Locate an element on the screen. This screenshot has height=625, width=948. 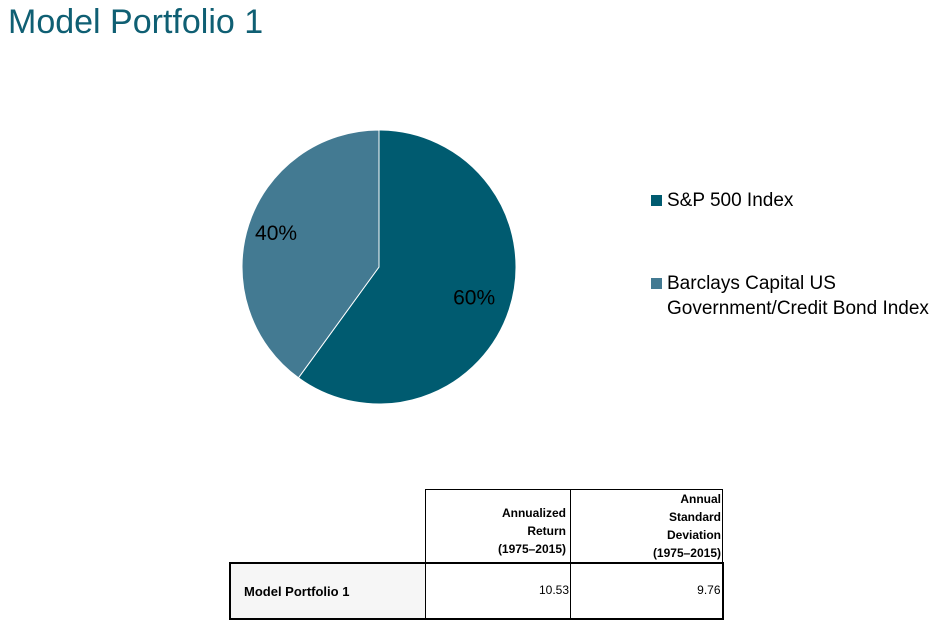
page-title: Model Portfolio 1 is located at coordinates (136, 22).